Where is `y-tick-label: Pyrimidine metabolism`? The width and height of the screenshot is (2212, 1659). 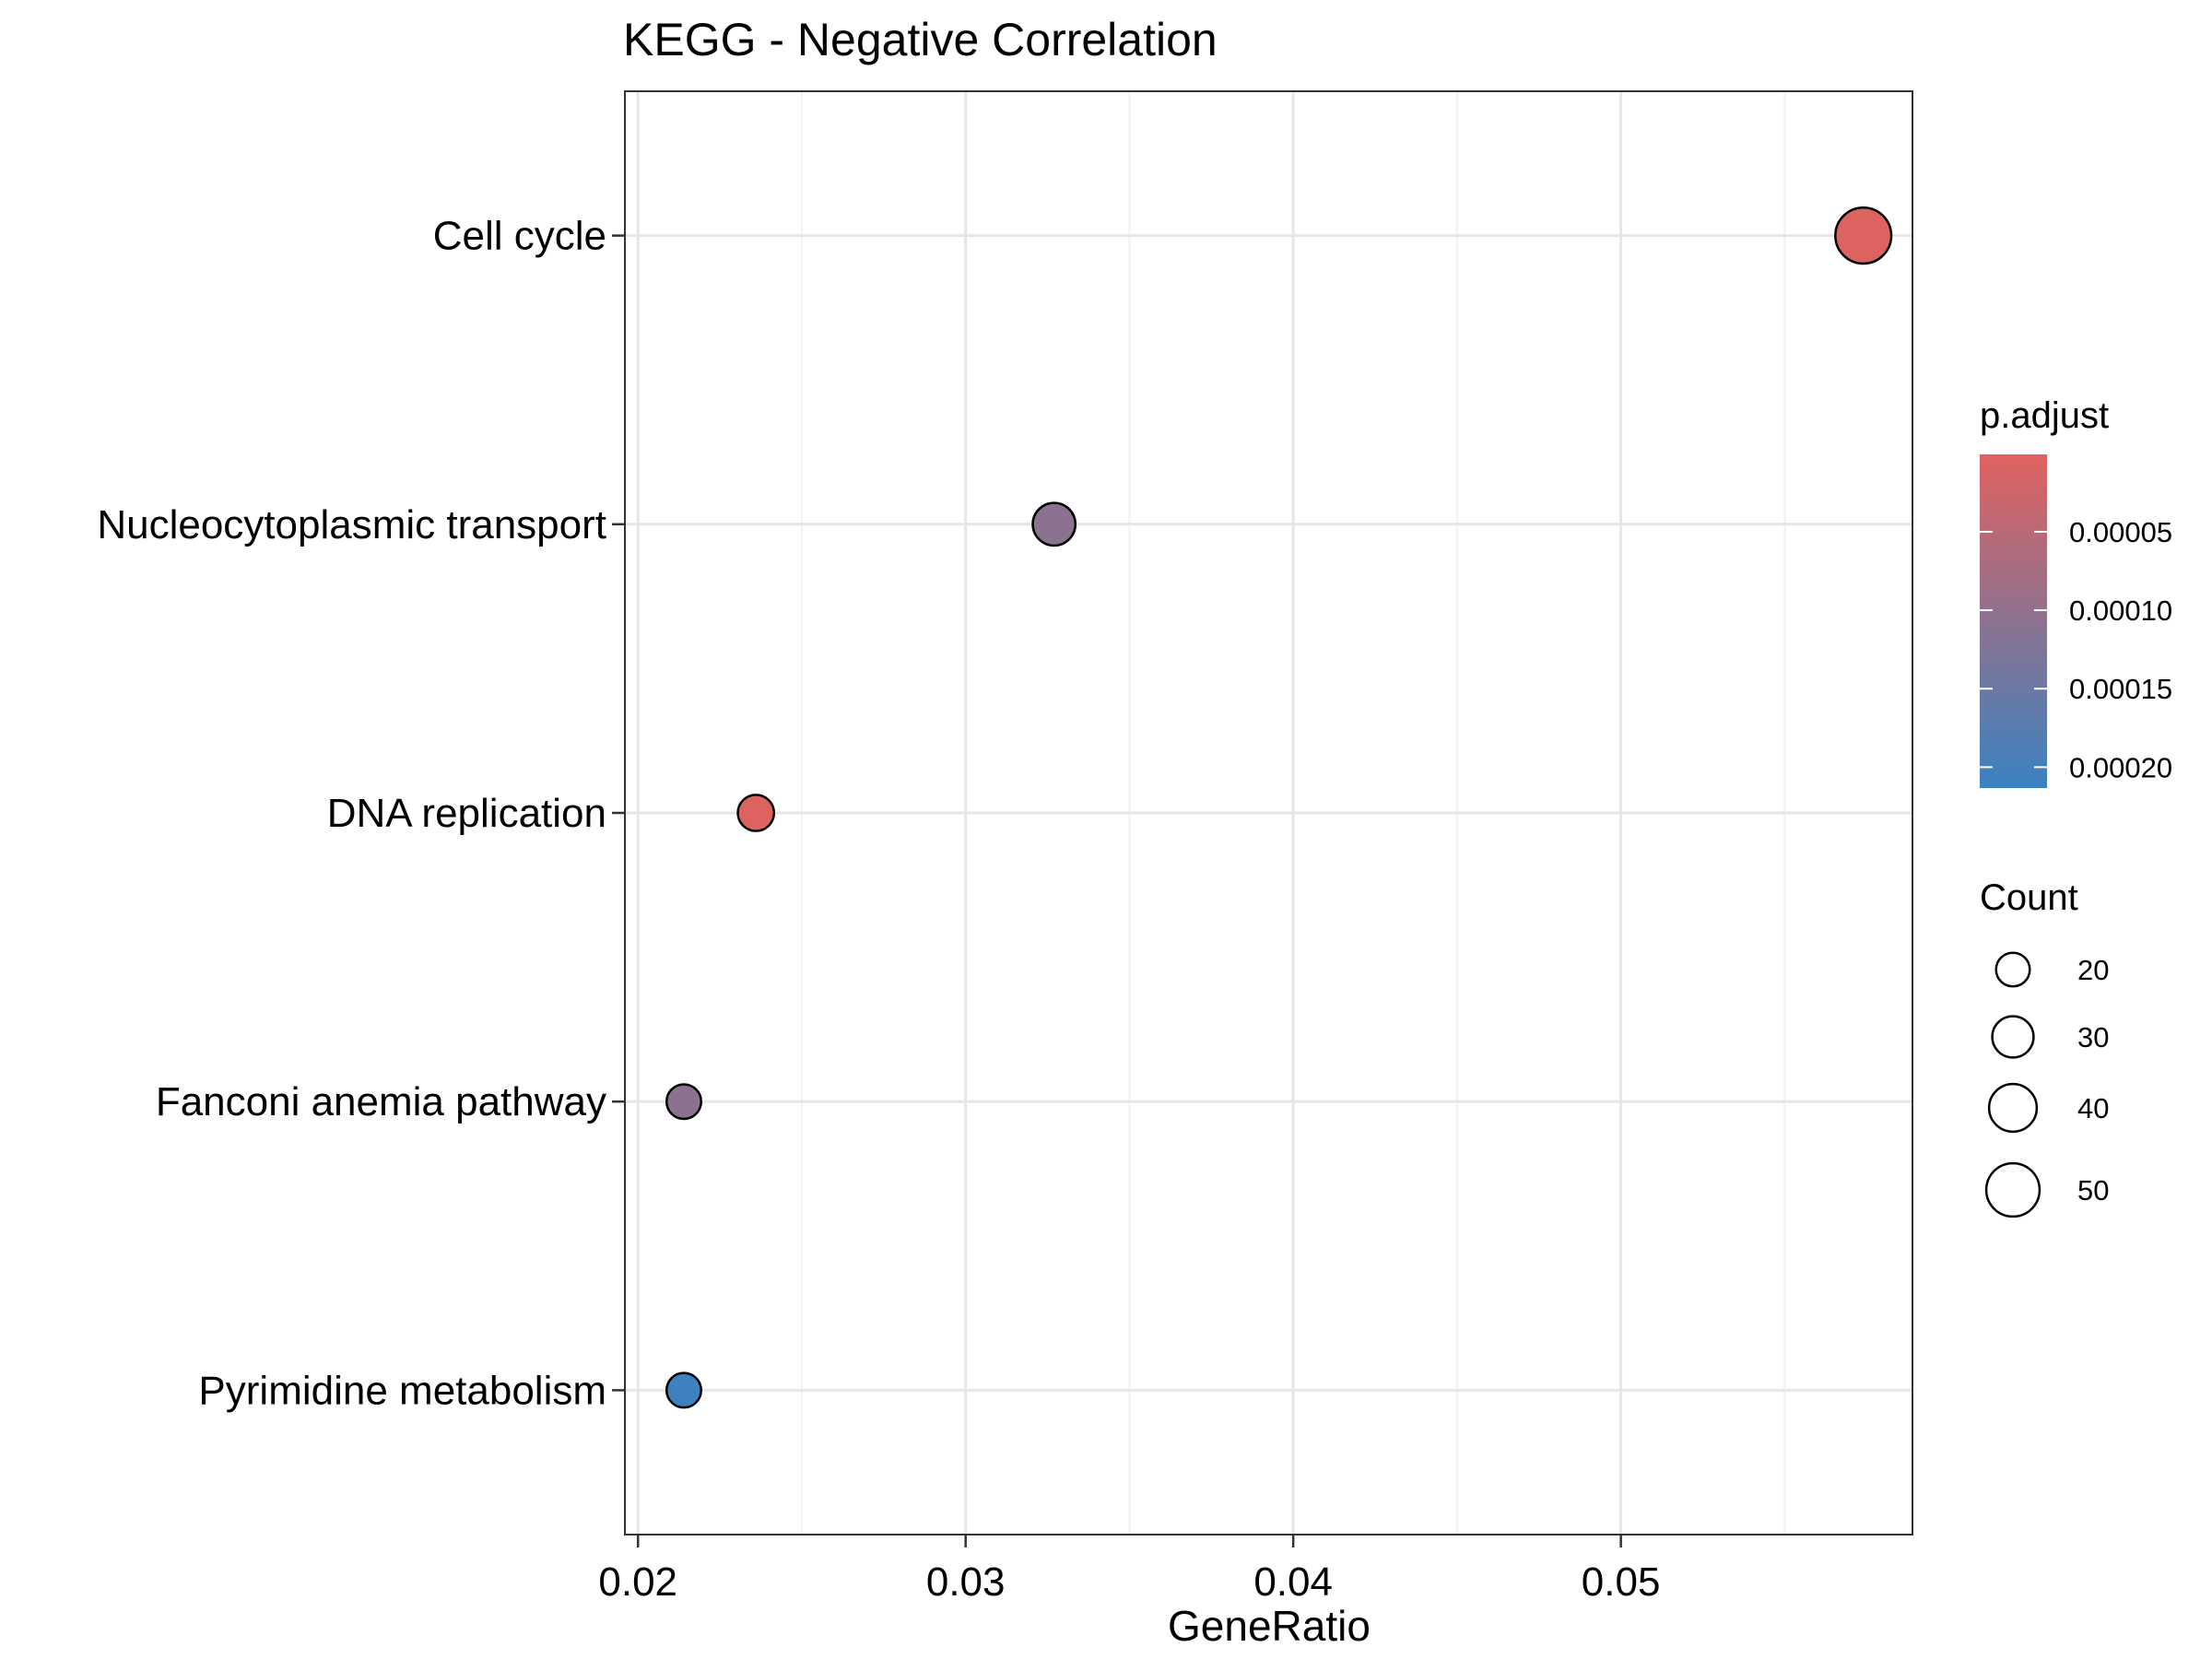
y-tick-label: Pyrimidine metabolism is located at coordinates (402, 1390).